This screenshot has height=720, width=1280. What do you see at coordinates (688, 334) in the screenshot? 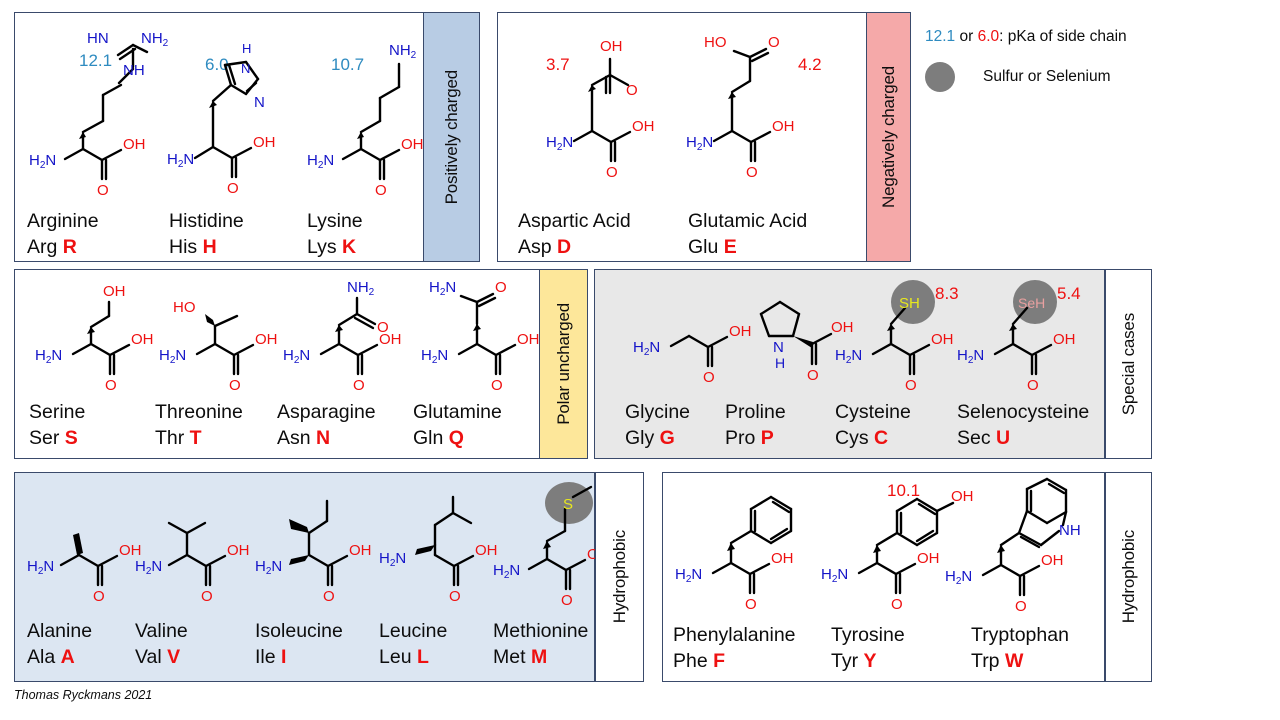
I see `structure-glycine: H2N OH O` at bounding box center [688, 334].